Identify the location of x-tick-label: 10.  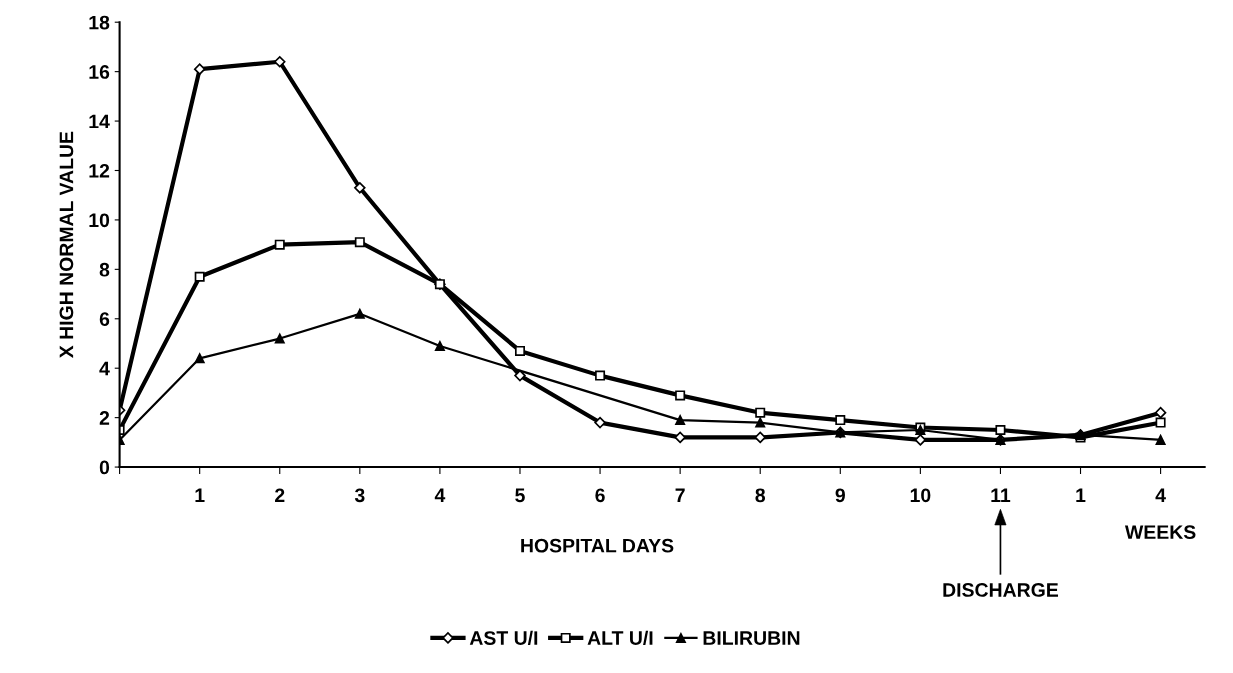
(920, 495).